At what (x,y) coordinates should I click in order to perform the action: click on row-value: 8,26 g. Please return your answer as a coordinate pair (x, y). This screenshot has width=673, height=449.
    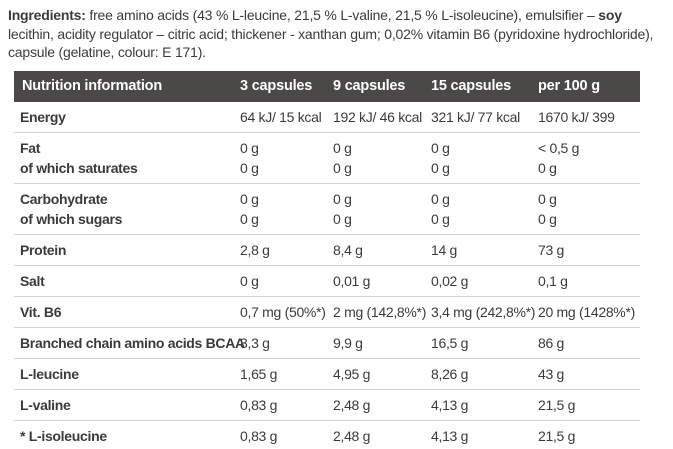
    Looking at the image, I should click on (450, 373).